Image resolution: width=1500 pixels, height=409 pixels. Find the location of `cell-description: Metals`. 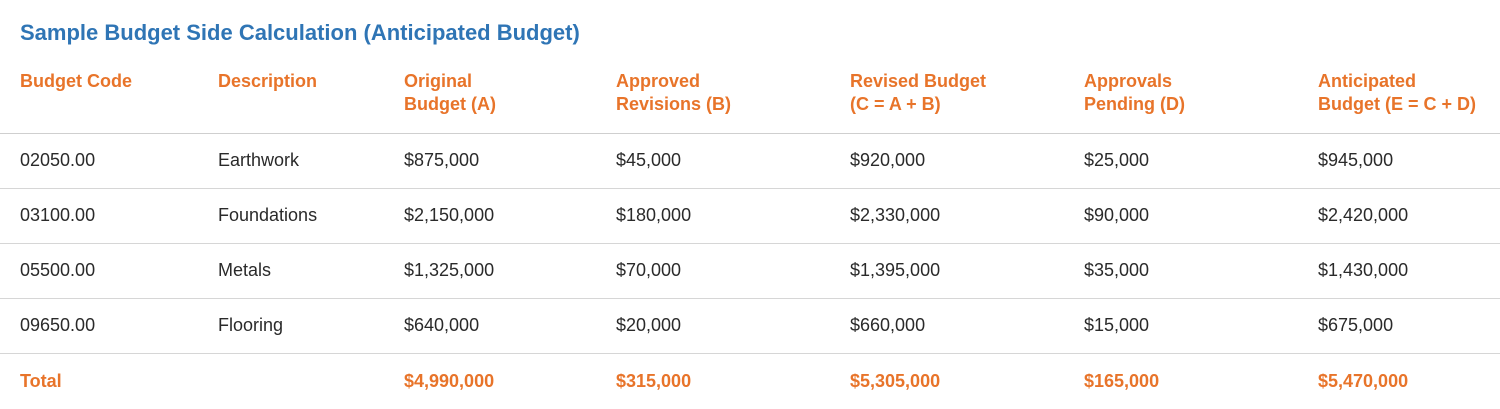

cell-description: Metals is located at coordinates (291, 271).